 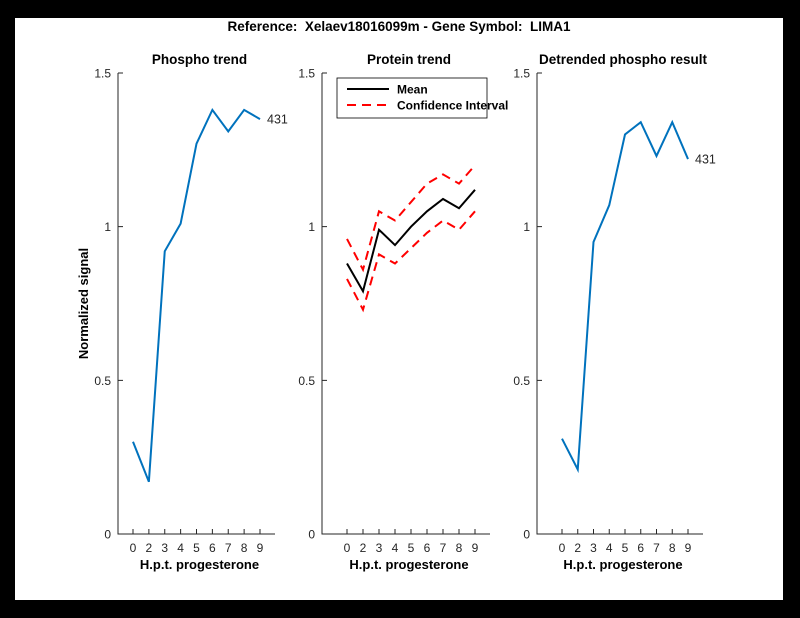 What do you see at coordinates (452, 106) in the screenshot?
I see `legend-label-confidence-interval: Confidence Interval` at bounding box center [452, 106].